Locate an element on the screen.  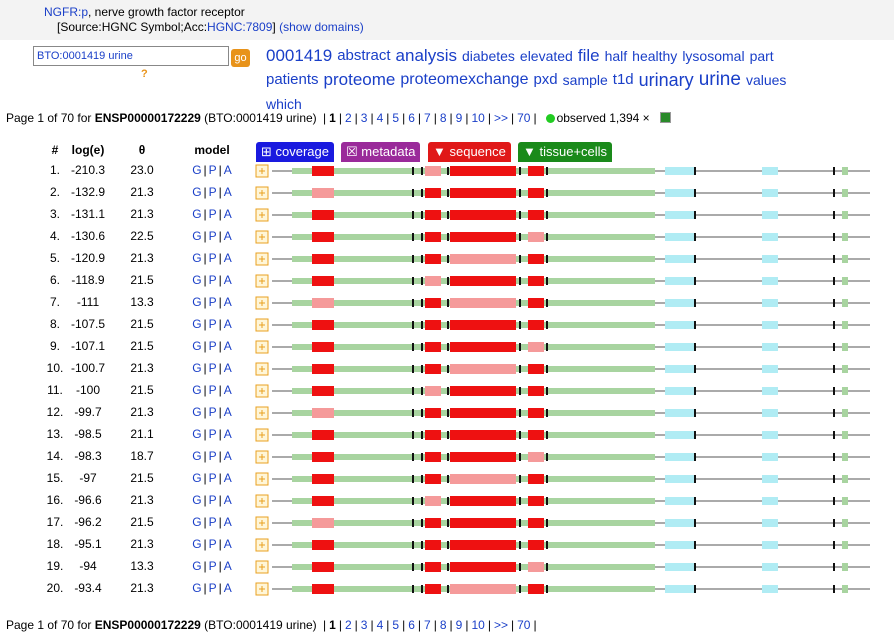
tab-button: ▼ sequence is located at coordinates (469, 152).